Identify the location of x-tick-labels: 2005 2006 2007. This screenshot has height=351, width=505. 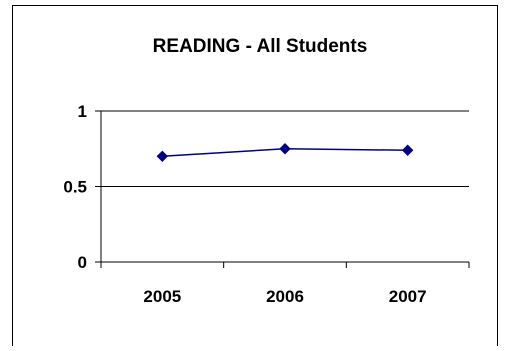
(284, 296).